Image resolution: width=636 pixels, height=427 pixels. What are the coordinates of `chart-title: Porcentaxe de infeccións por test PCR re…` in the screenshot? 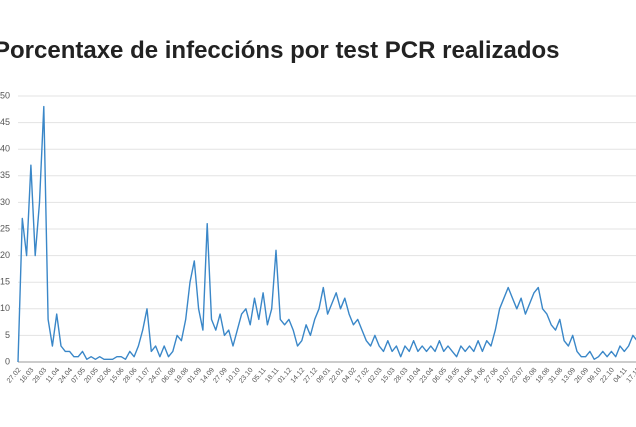 It's located at (280, 50).